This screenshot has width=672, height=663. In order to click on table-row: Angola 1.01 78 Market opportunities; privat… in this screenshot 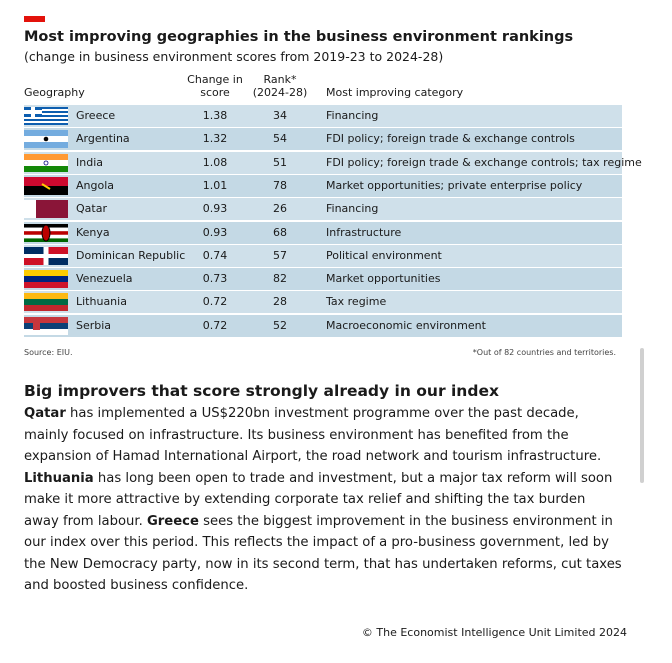, I will do `click(323, 185)`.